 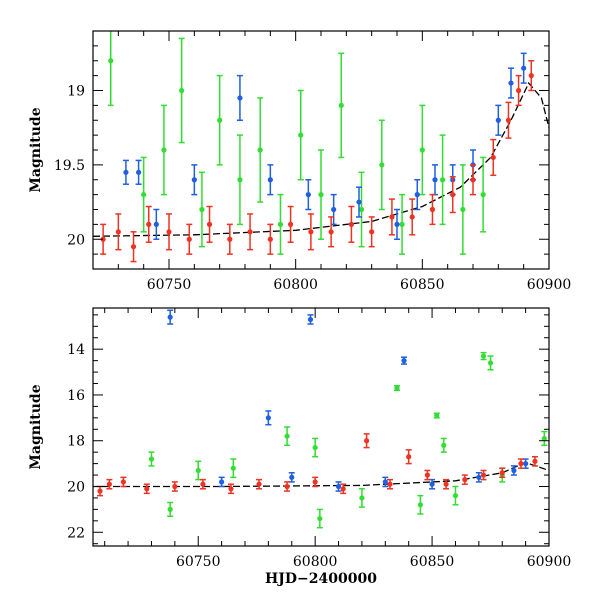 I want to click on bottom-y-tick-label: 14, so click(x=76, y=350).